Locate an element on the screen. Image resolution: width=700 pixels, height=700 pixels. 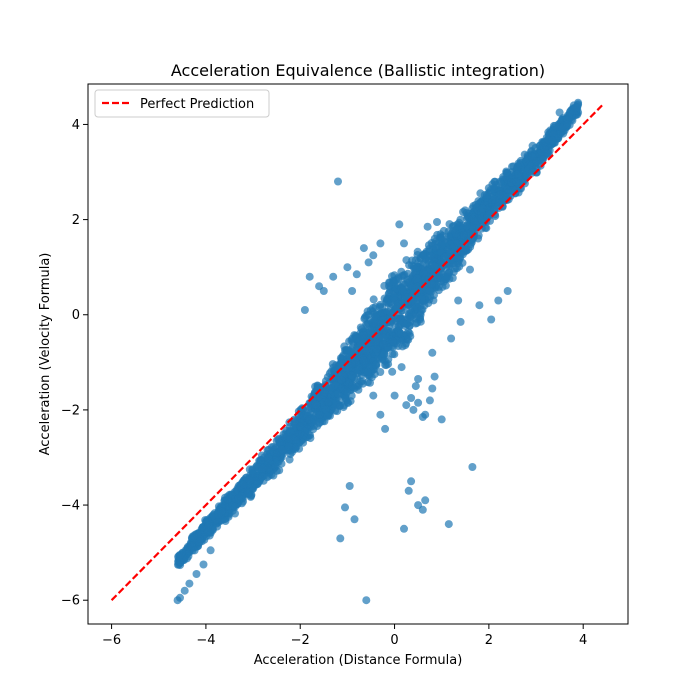
x-tick-label: −4 is located at coordinates (205, 640).